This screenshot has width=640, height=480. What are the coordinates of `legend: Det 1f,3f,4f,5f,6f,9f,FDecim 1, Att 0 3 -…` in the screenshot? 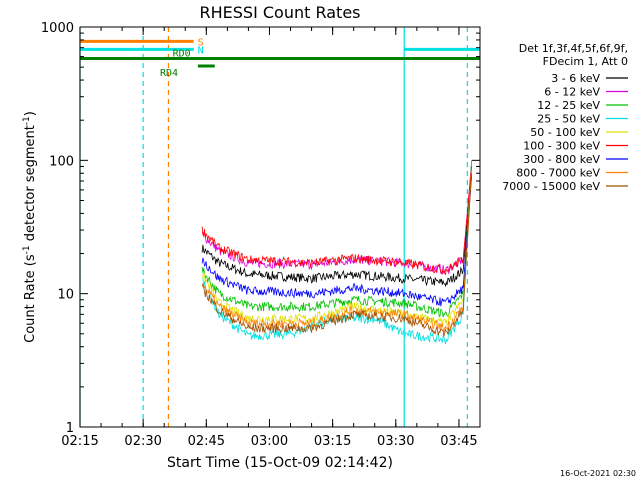 It's located at (565, 117).